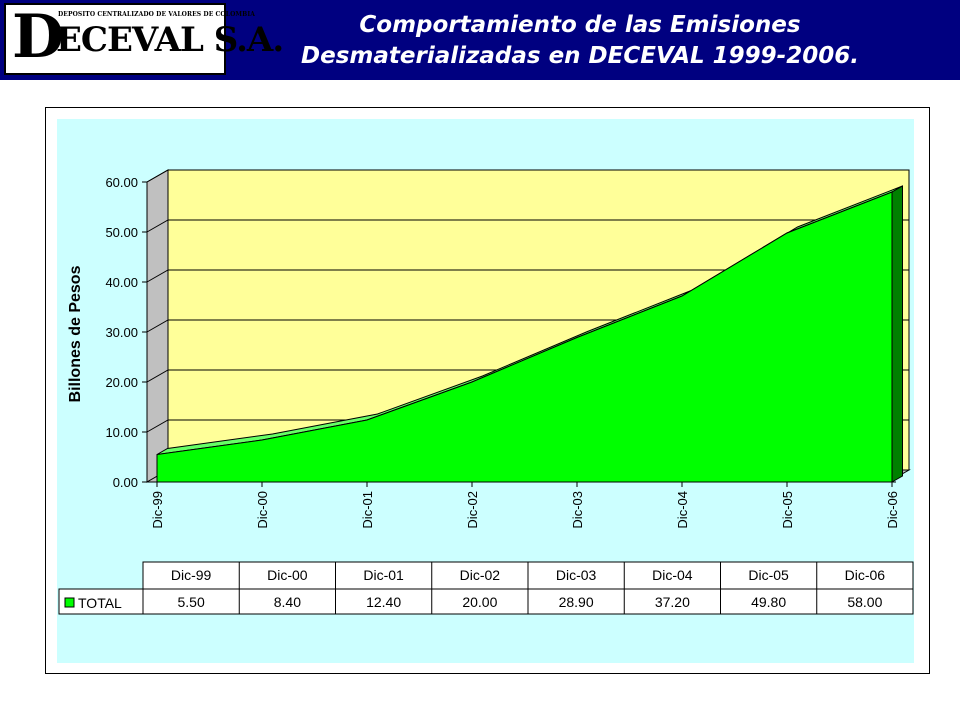 This screenshot has height=720, width=960. What do you see at coordinates (262, 510) in the screenshot?
I see `x-tick-label: Dic-00` at bounding box center [262, 510].